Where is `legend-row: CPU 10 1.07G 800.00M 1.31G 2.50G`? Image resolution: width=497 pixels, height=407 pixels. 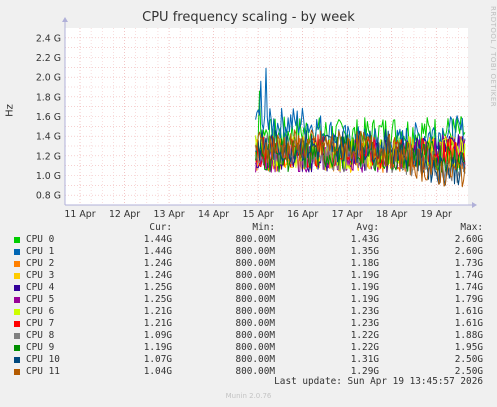 legend-row: CPU 10 1.07G 800.00M 1.31G 2.50G is located at coordinates (248, 360).